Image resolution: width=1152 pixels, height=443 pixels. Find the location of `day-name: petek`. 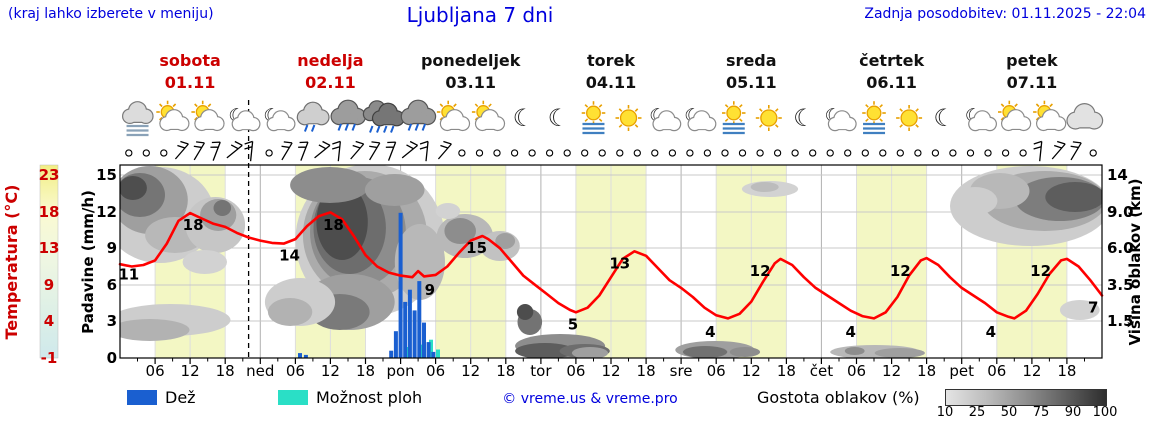

day-name: petek is located at coordinates (1032, 60).